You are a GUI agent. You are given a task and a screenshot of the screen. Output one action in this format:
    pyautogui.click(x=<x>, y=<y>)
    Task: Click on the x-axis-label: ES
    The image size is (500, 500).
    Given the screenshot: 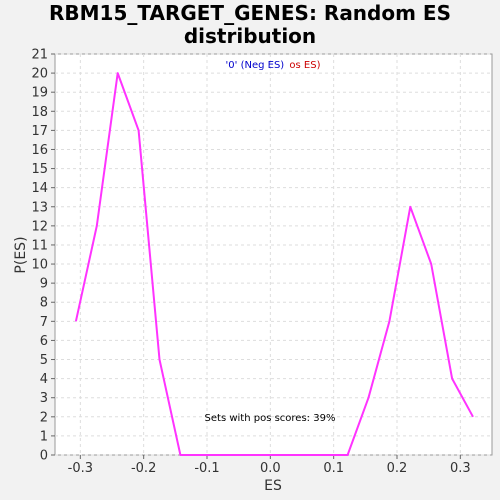 What is the action you would take?
    pyautogui.click(x=273, y=486)
    